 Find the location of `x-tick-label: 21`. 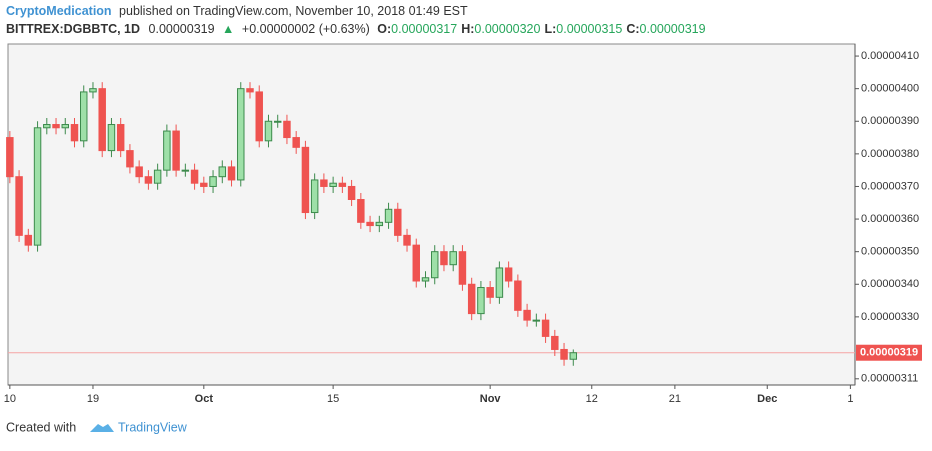

x-tick-label: 21 is located at coordinates (675, 399).